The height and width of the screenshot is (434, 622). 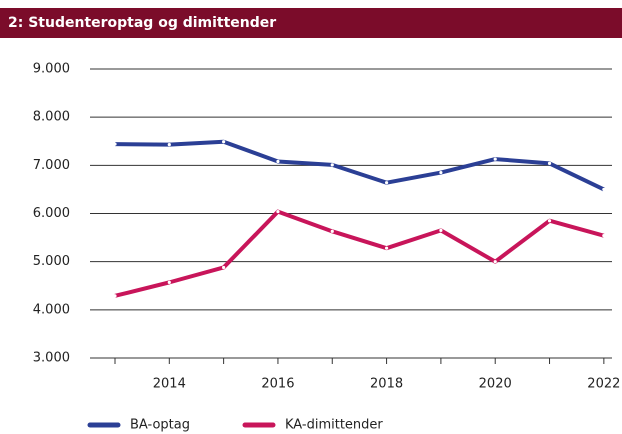 What do you see at coordinates (51, 165) in the screenshot?
I see `y-tick-label: 7.000` at bounding box center [51, 165].